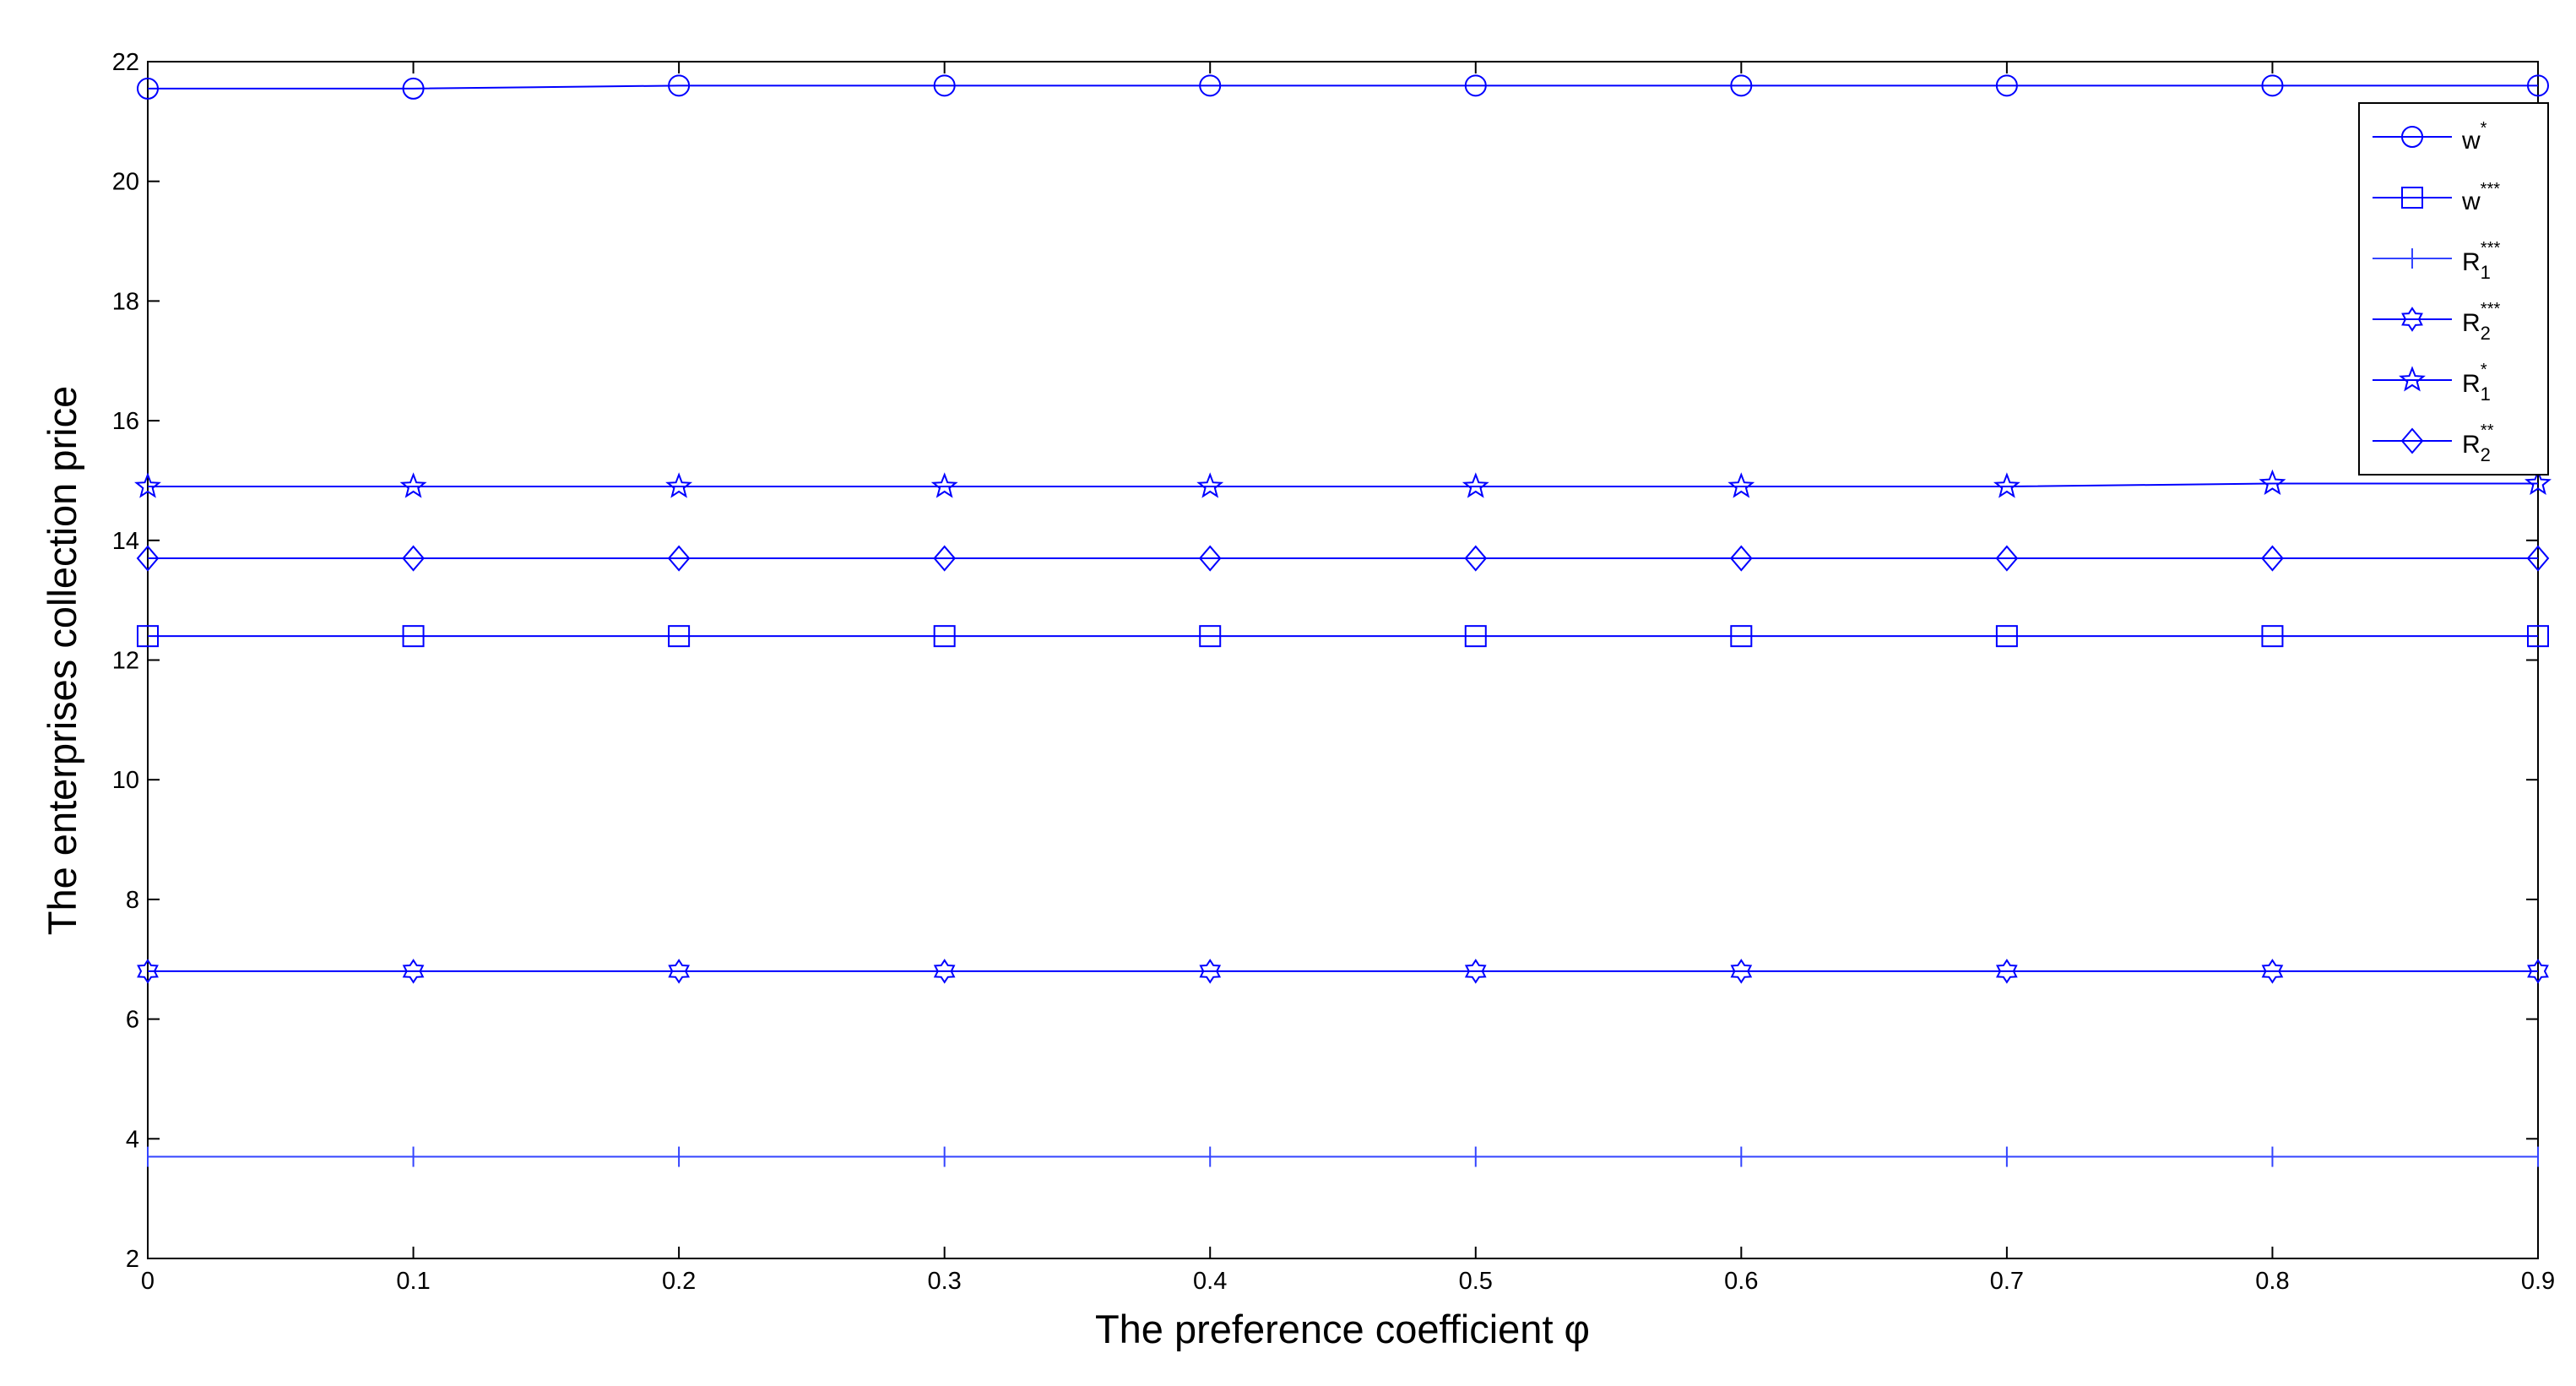  Describe the element at coordinates (133, 1139) in the screenshot. I see `y-tick-label: 4` at that location.